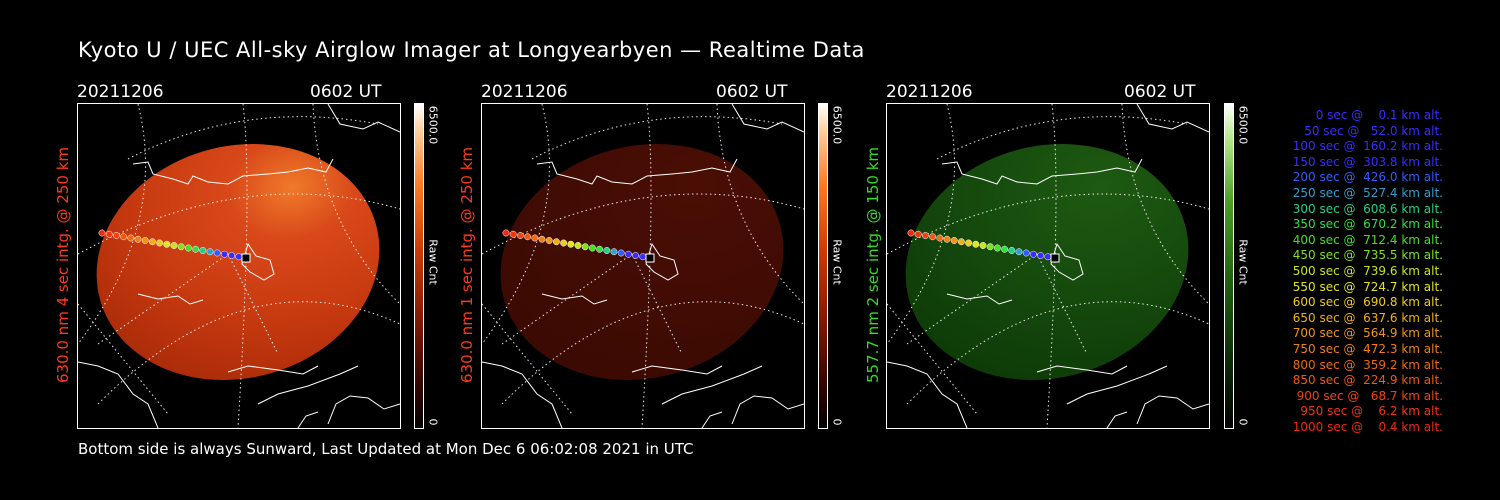 The height and width of the screenshot is (500, 1500). I want to click on legend-row: 400 sec @ 712.4 km alt., so click(1367, 239).